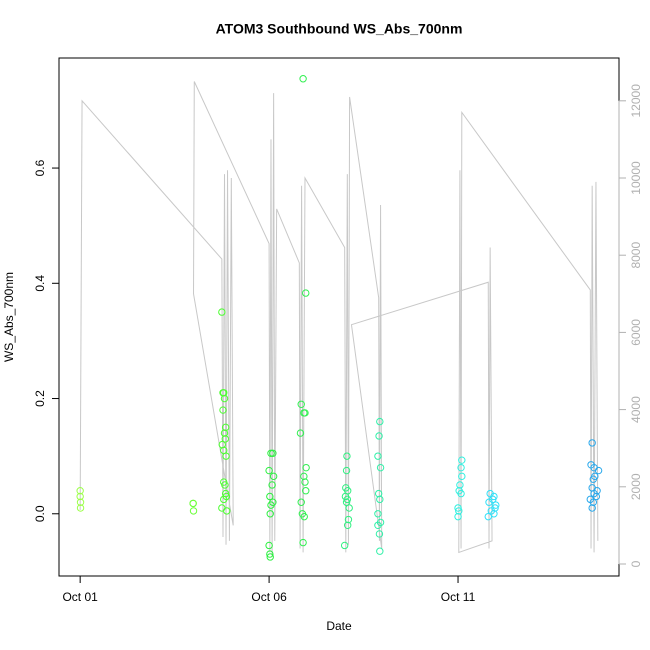  What do you see at coordinates (636, 101) in the screenshot?
I see `y2-tick-label: 12000` at bounding box center [636, 101].